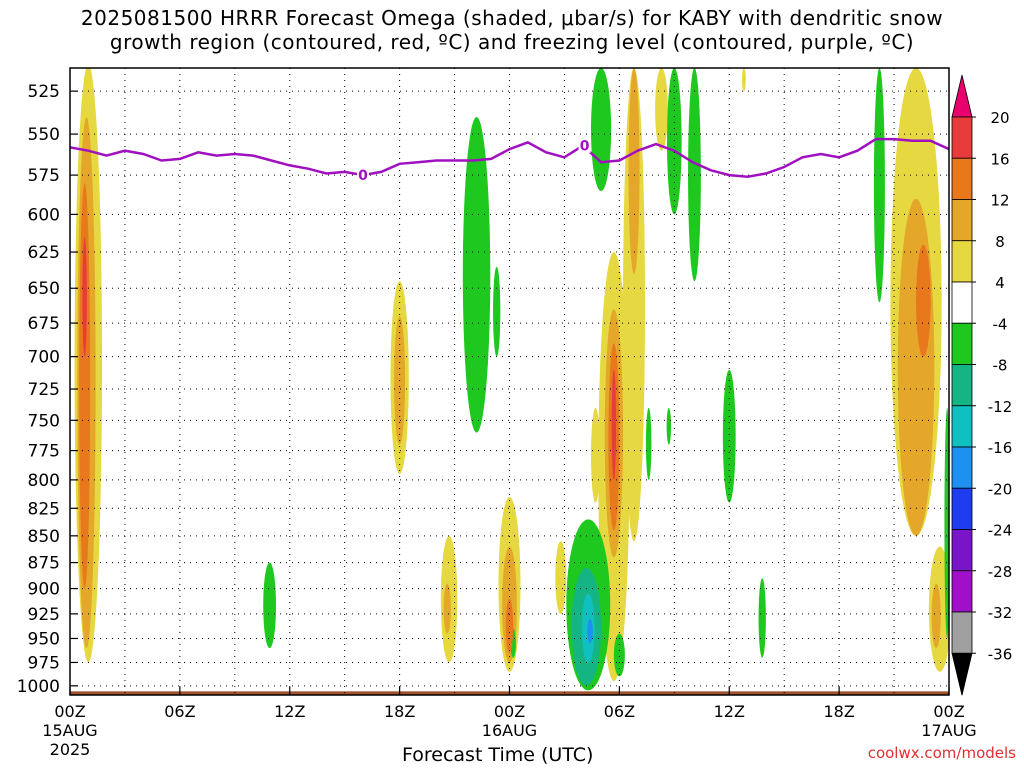  I want to click on x-axis-label: Forecast Time (UTC), so click(498, 755).